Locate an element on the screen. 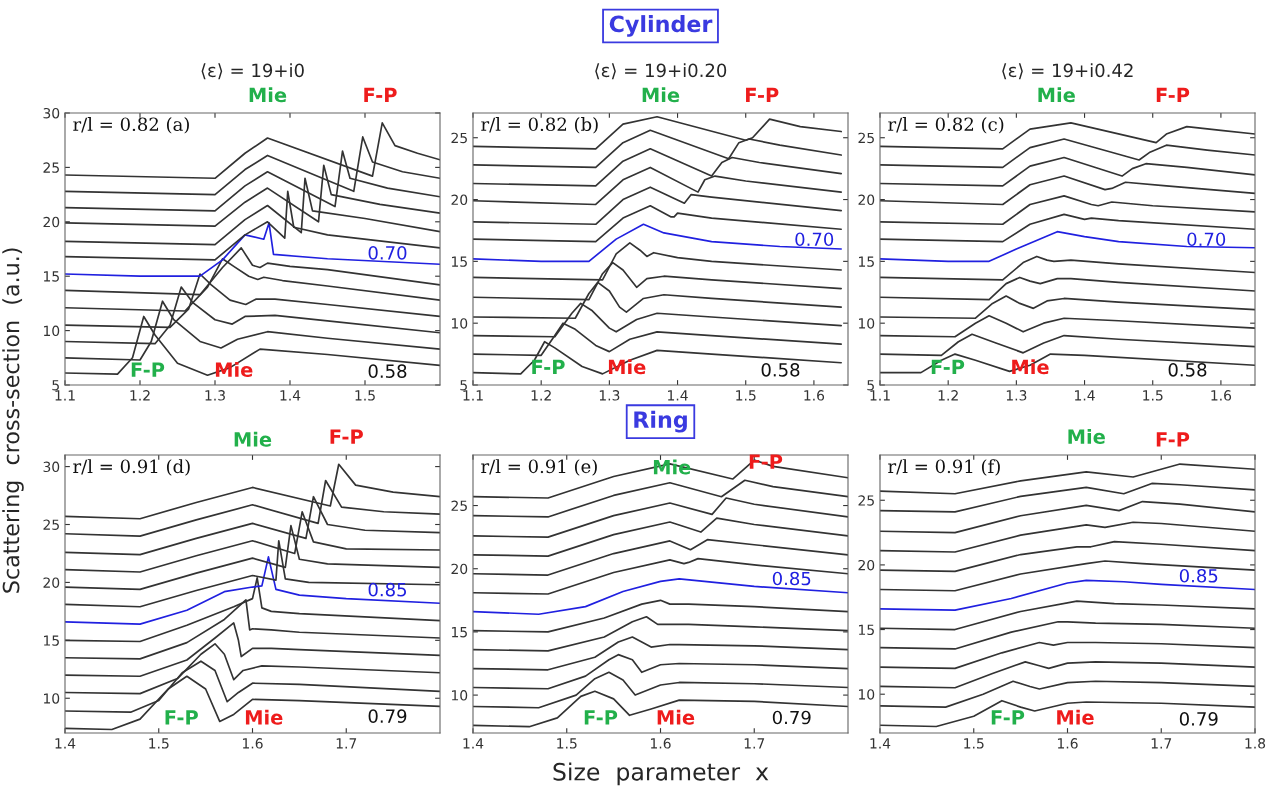 This screenshot has width=1284, height=793. y-axis-title: Scattering cross-section (a.u.) is located at coordinates (13, 420).